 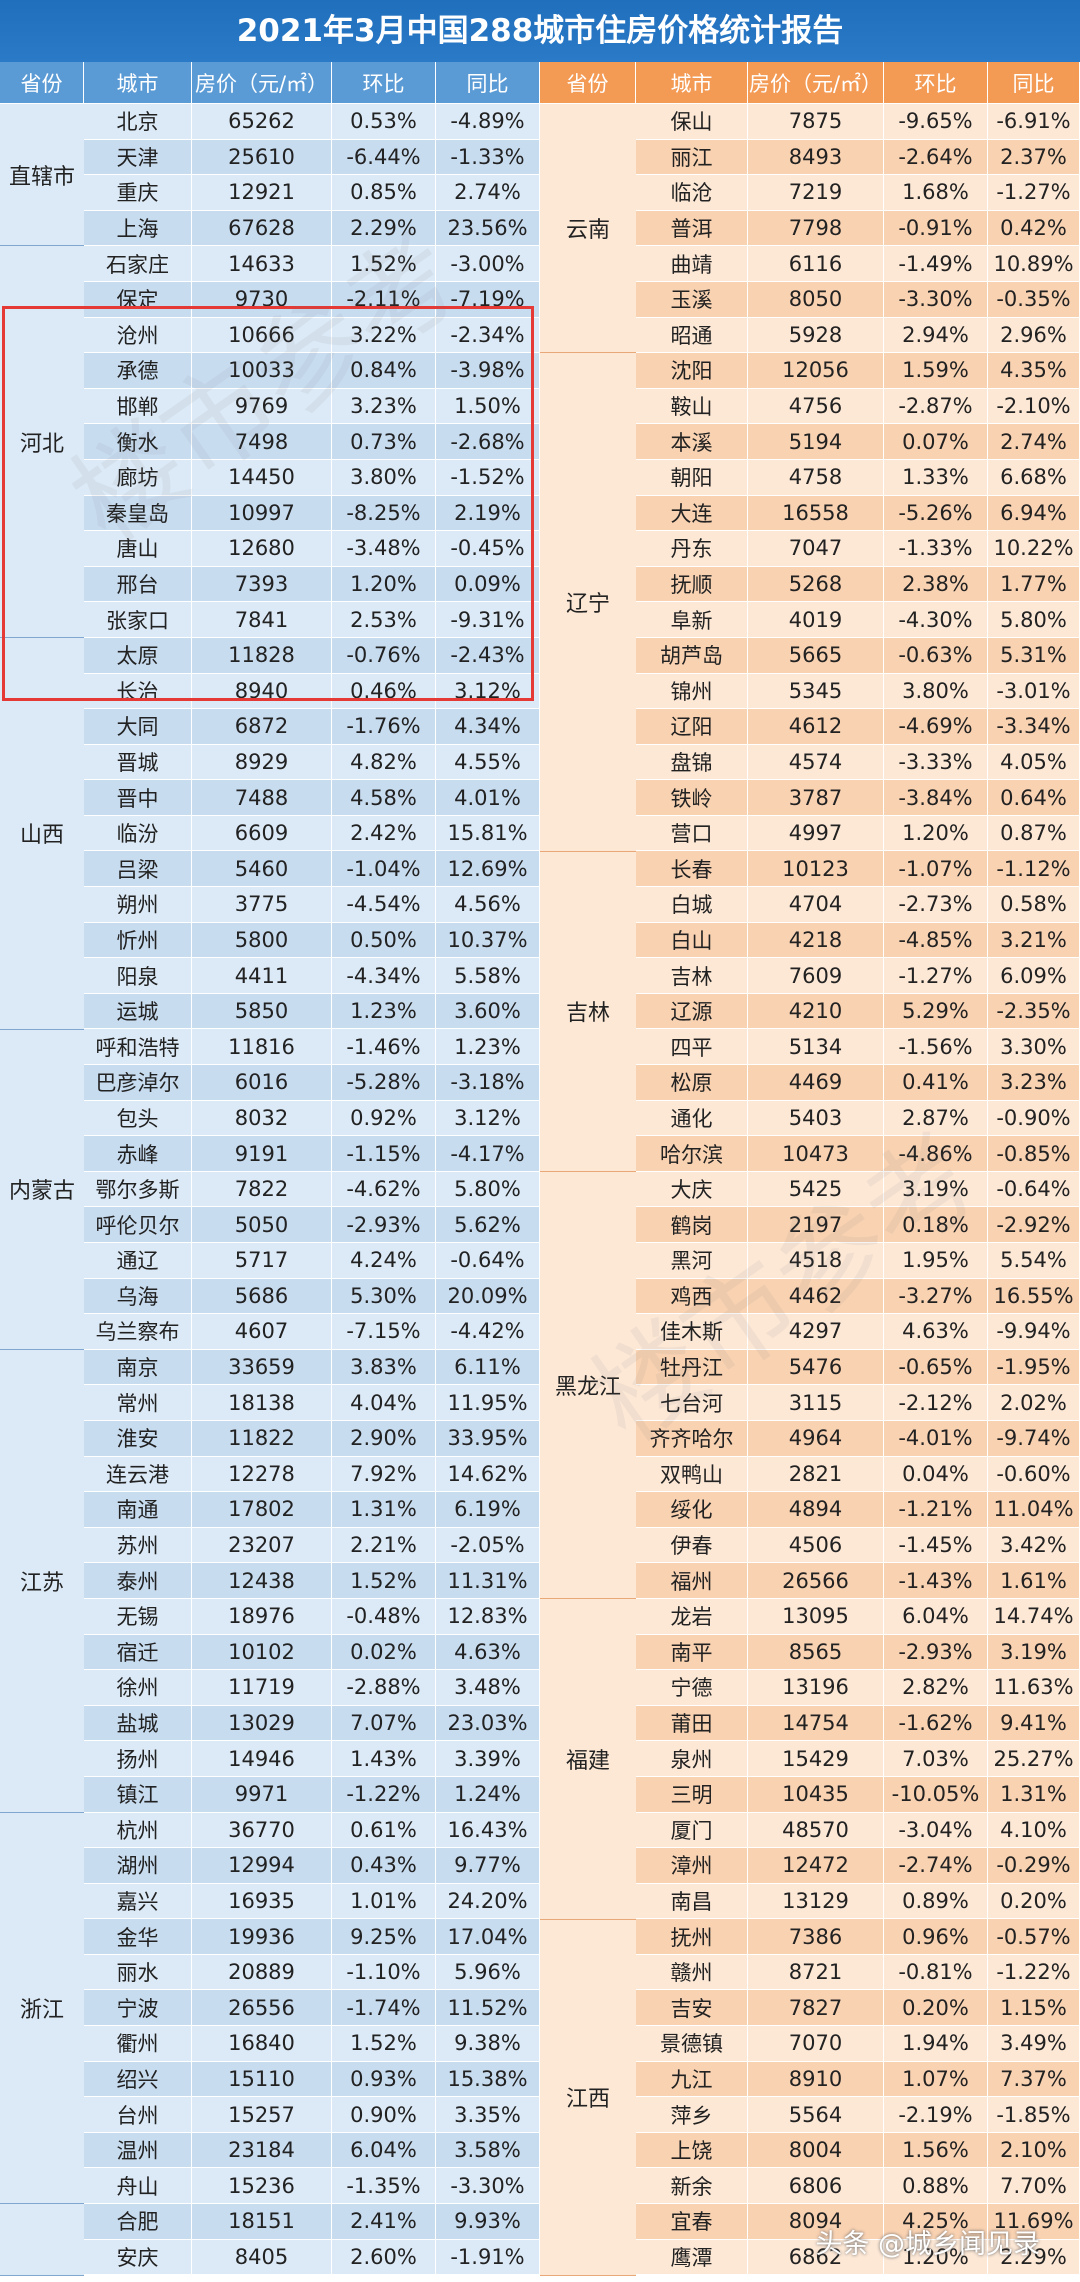 What do you see at coordinates (936, 1616) in the screenshot?
I see `mom-cell: 6.04%` at bounding box center [936, 1616].